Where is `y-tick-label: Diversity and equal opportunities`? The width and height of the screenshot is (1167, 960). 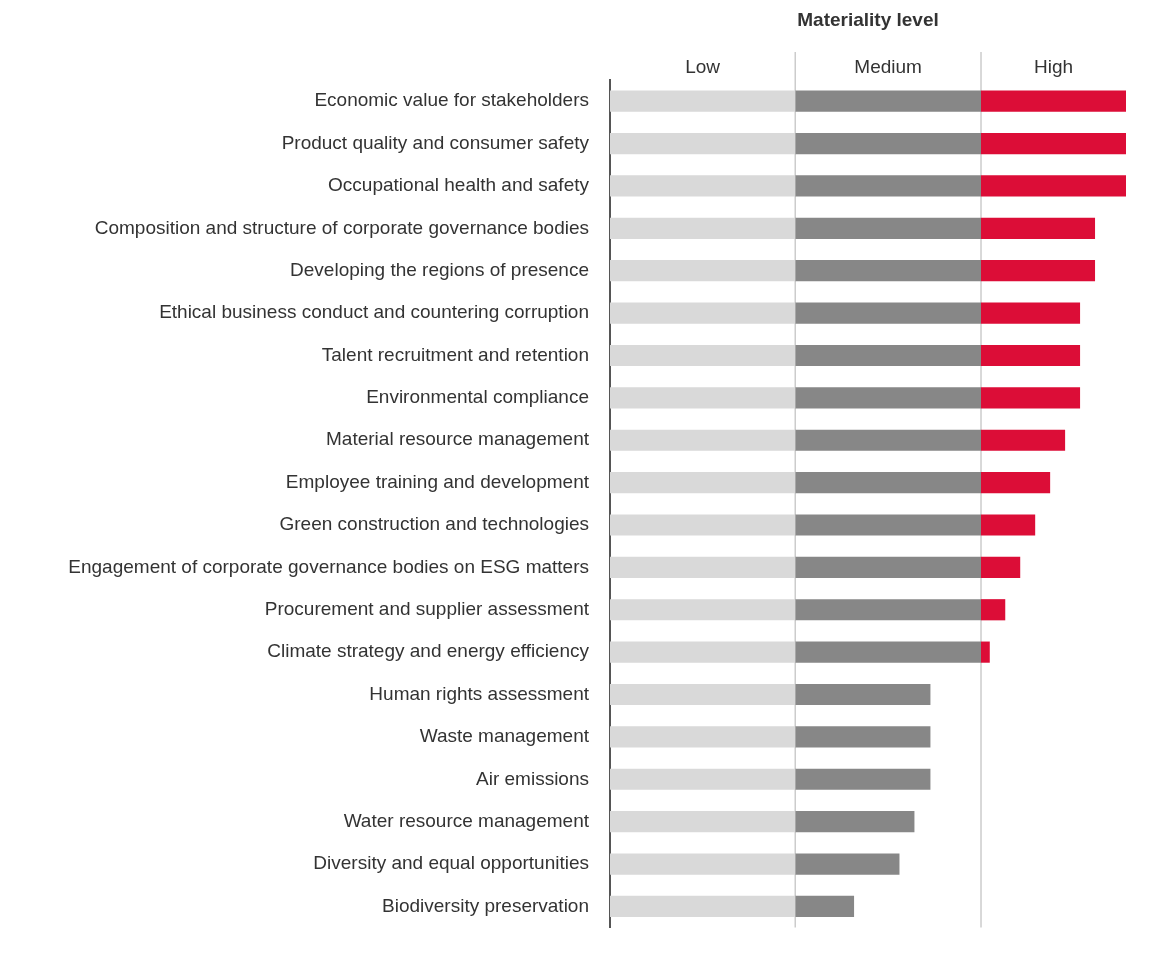
y-tick-label: Diversity and equal opportunities is located at coordinates (451, 863).